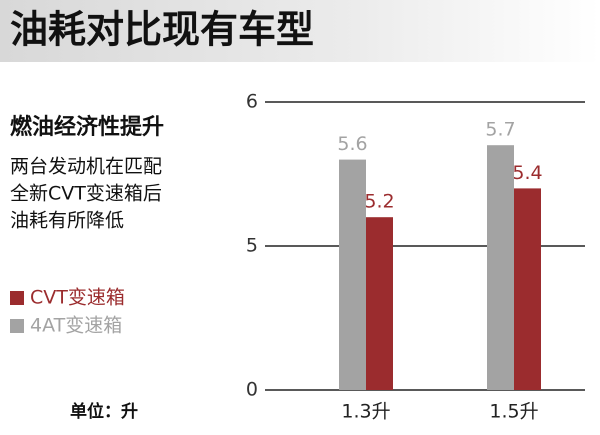  I want to click on legend-label: 4AT变速箱, so click(76, 326).